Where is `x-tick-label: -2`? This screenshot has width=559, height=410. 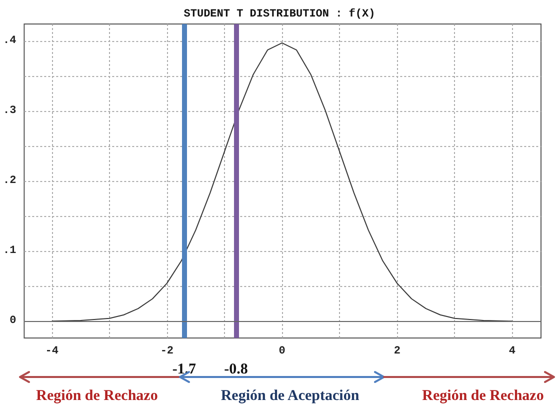
x-tick-label: -2 is located at coordinates (167, 352).